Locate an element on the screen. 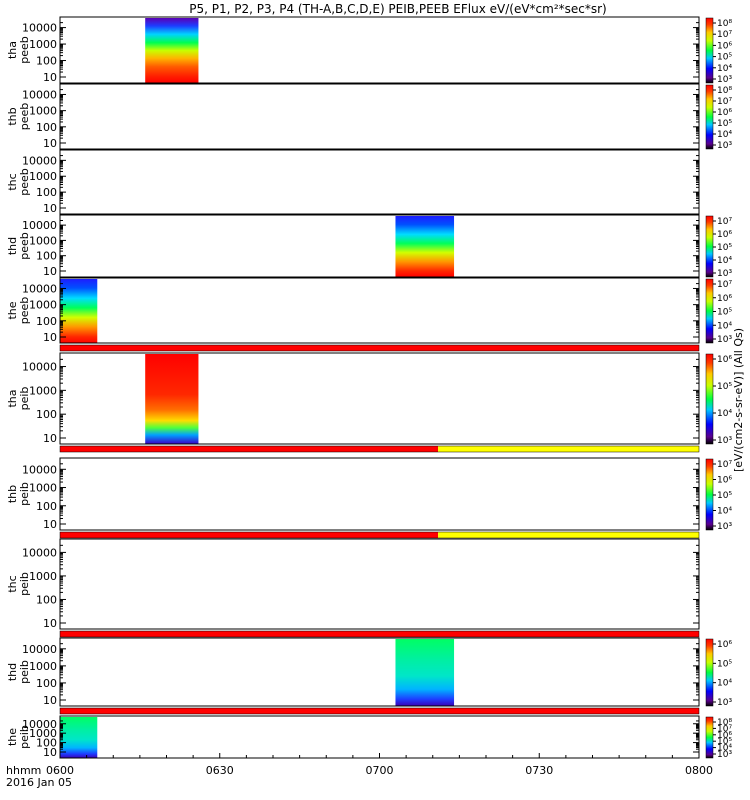 This screenshot has width=750, height=800. colorbar-the_peib is located at coordinates (709, 737).